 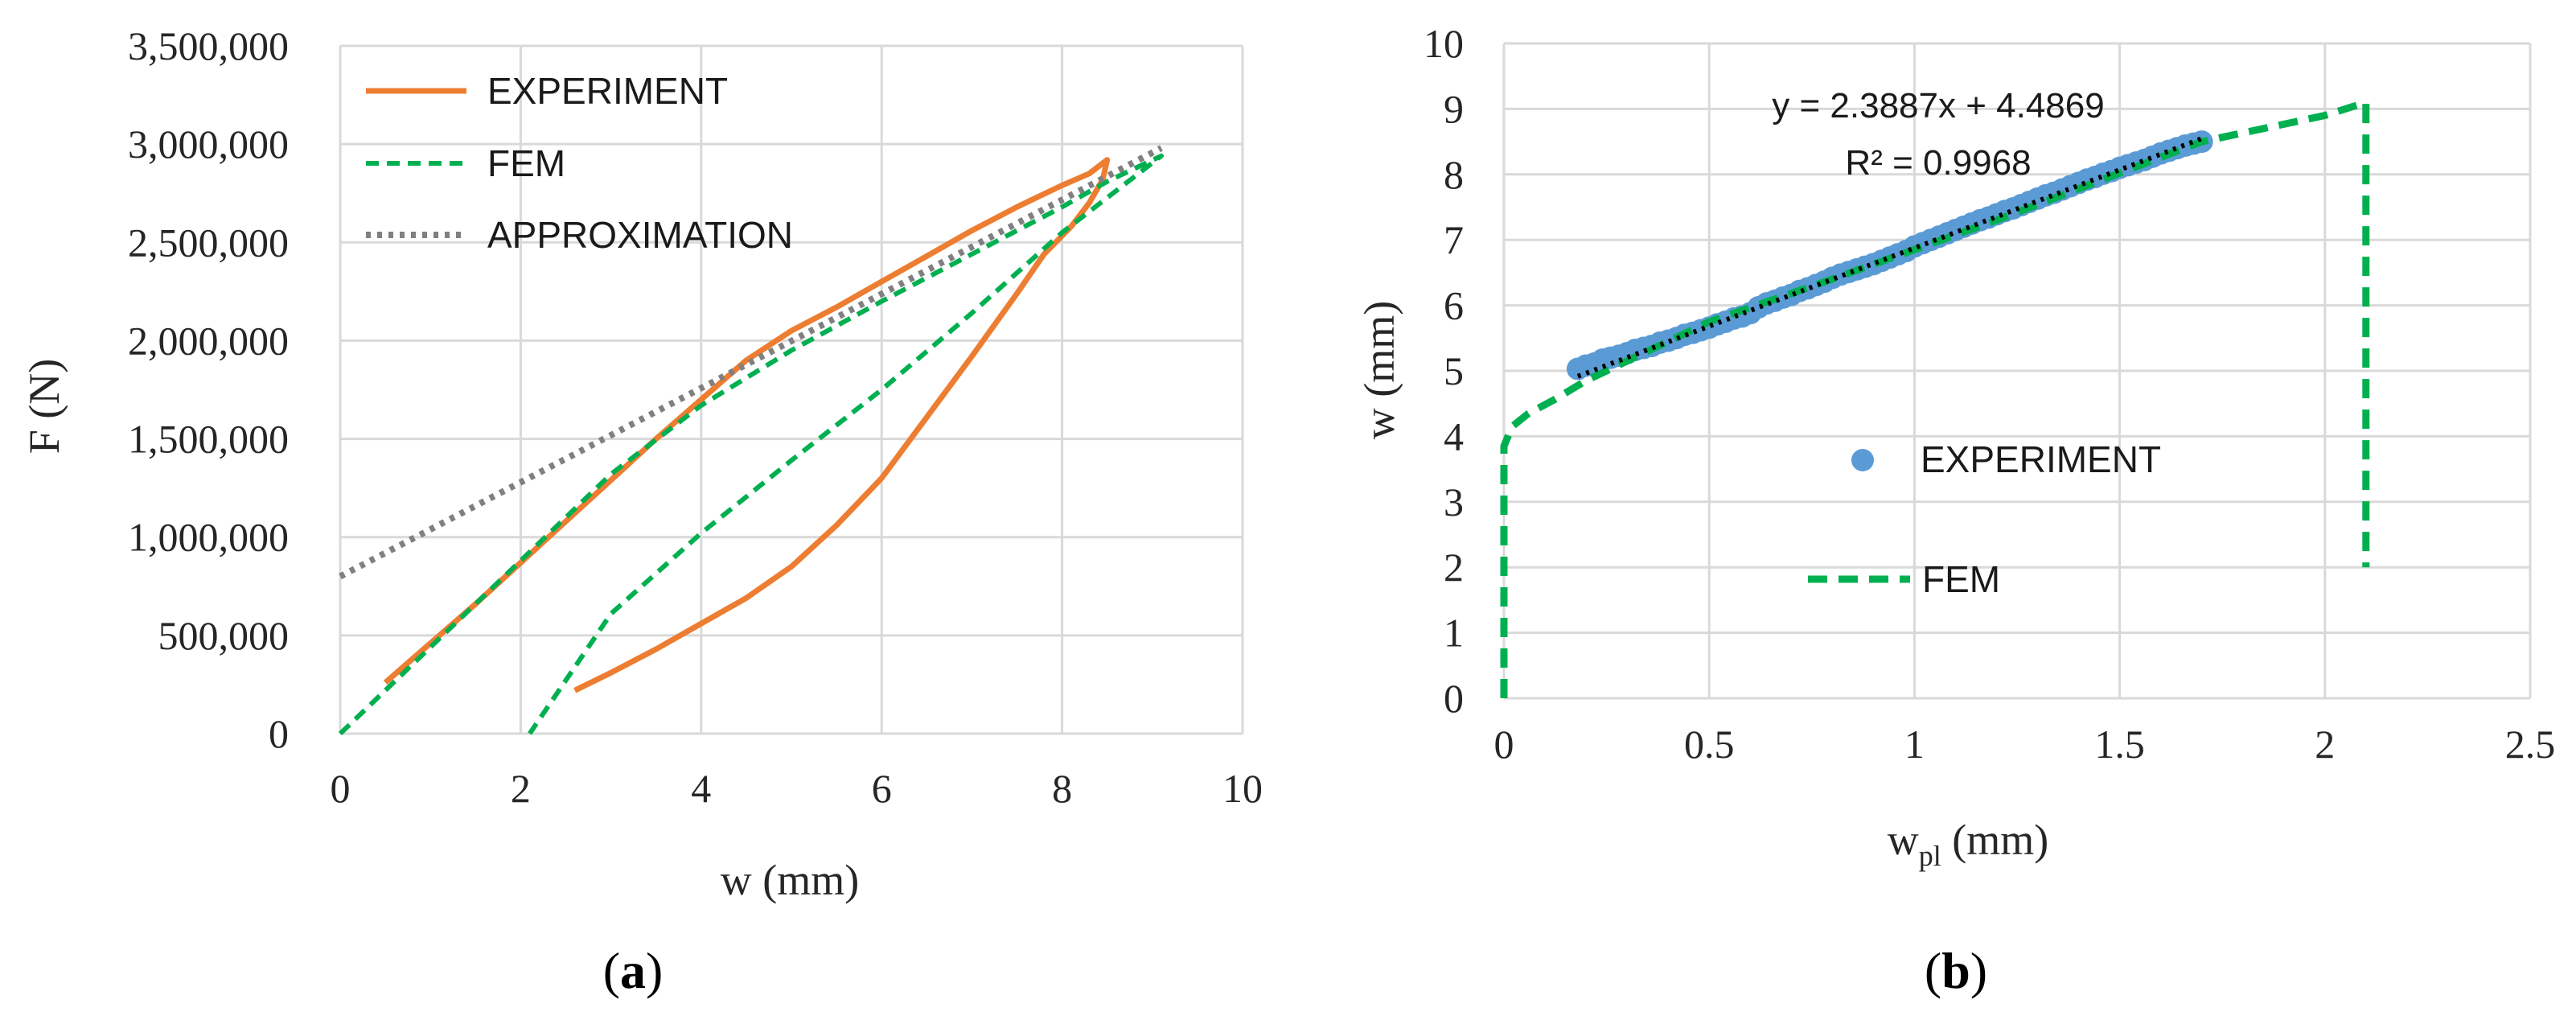 I want to click on chart-b-x-ticks: 0 0.5 1 1.5 2 2.5, so click(x=2025, y=744).